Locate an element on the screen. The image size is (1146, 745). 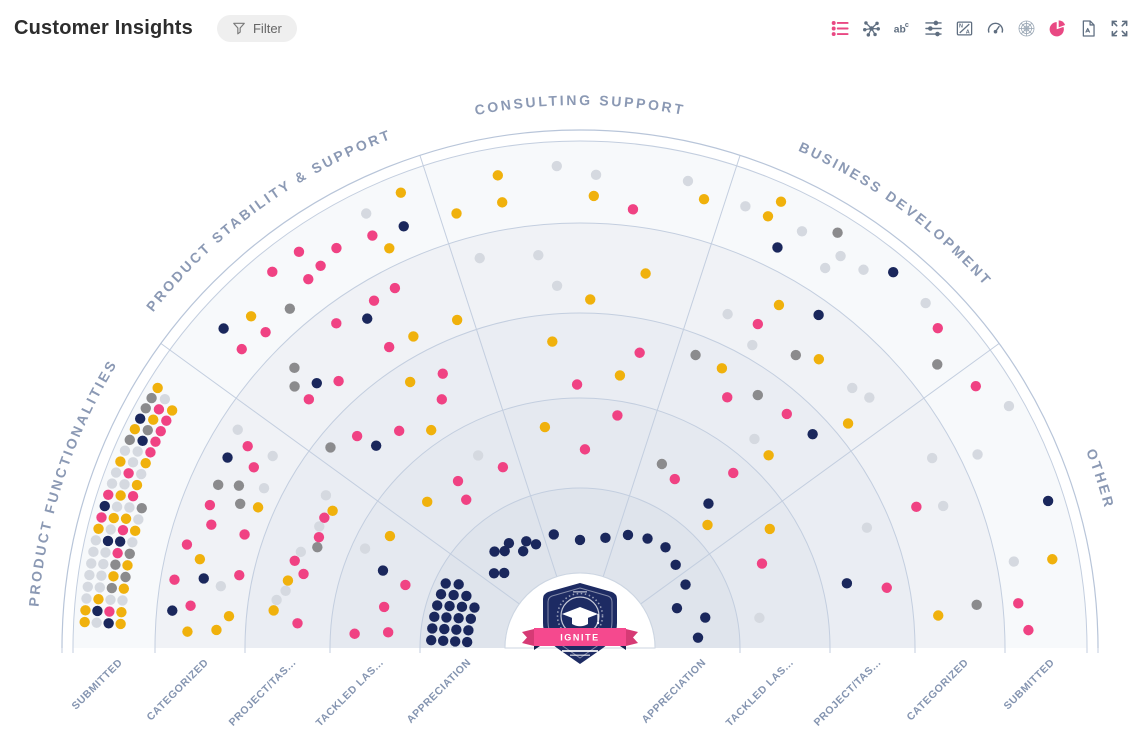
fullscreen-icon is located at coordinates (1119, 28).